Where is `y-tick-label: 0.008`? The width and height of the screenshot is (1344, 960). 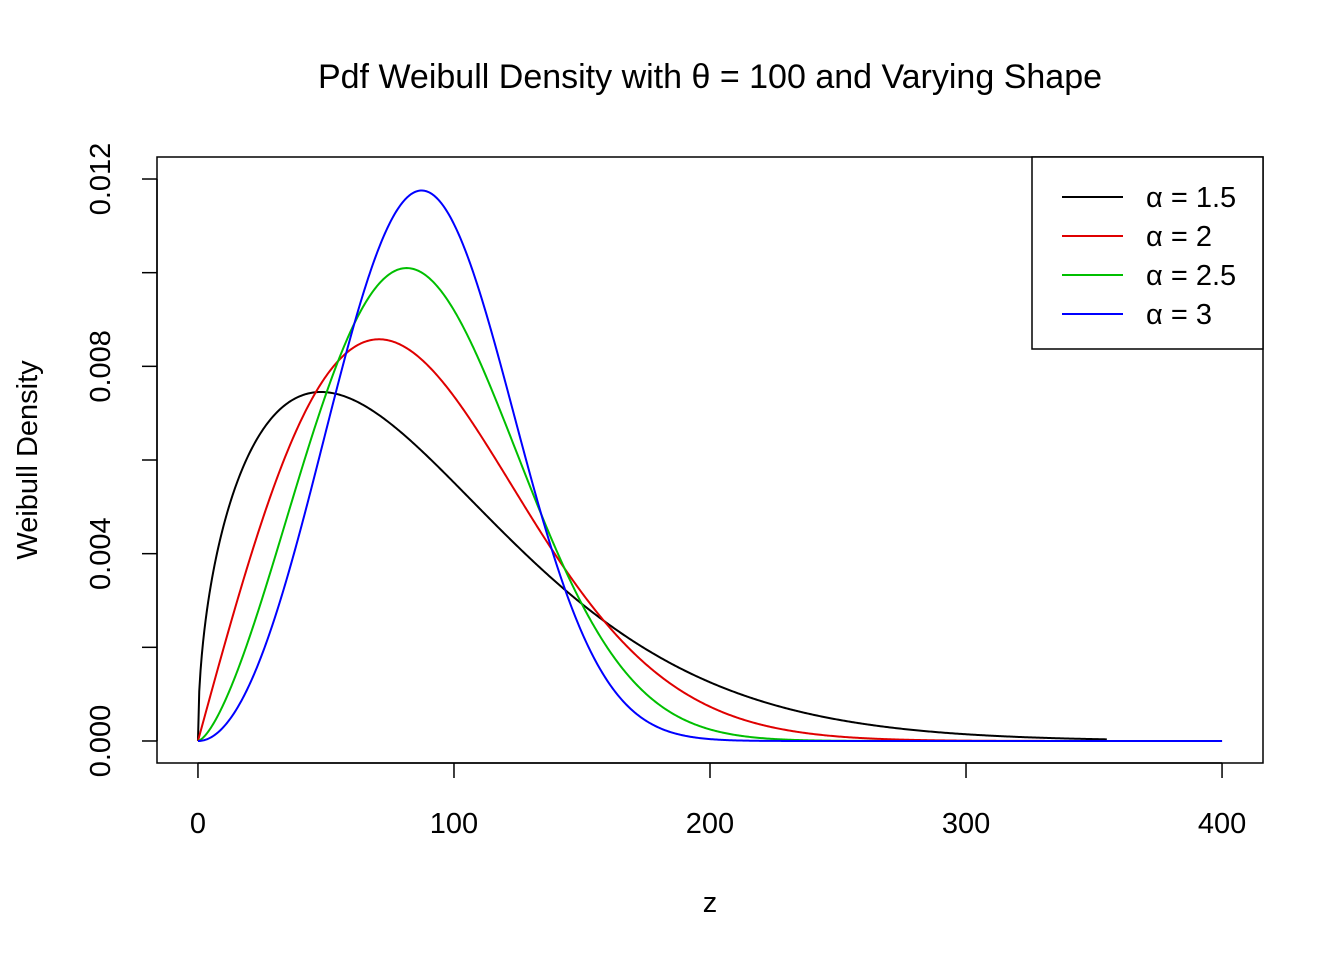
y-tick-label: 0.008 is located at coordinates (101, 366).